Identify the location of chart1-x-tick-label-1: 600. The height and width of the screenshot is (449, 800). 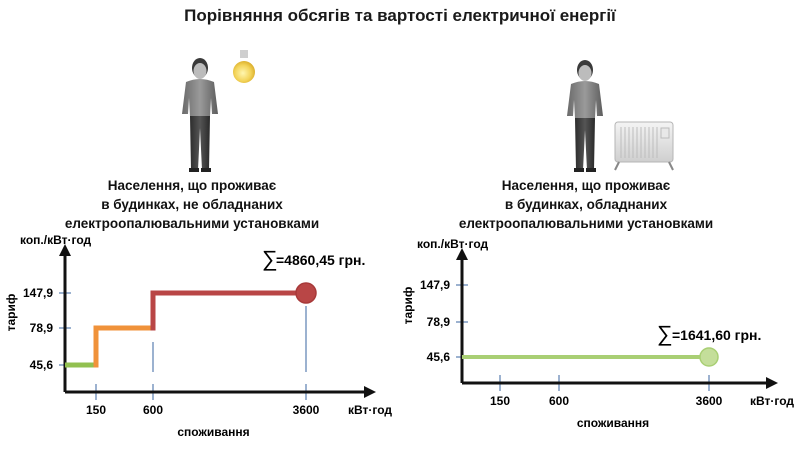
(153, 410).